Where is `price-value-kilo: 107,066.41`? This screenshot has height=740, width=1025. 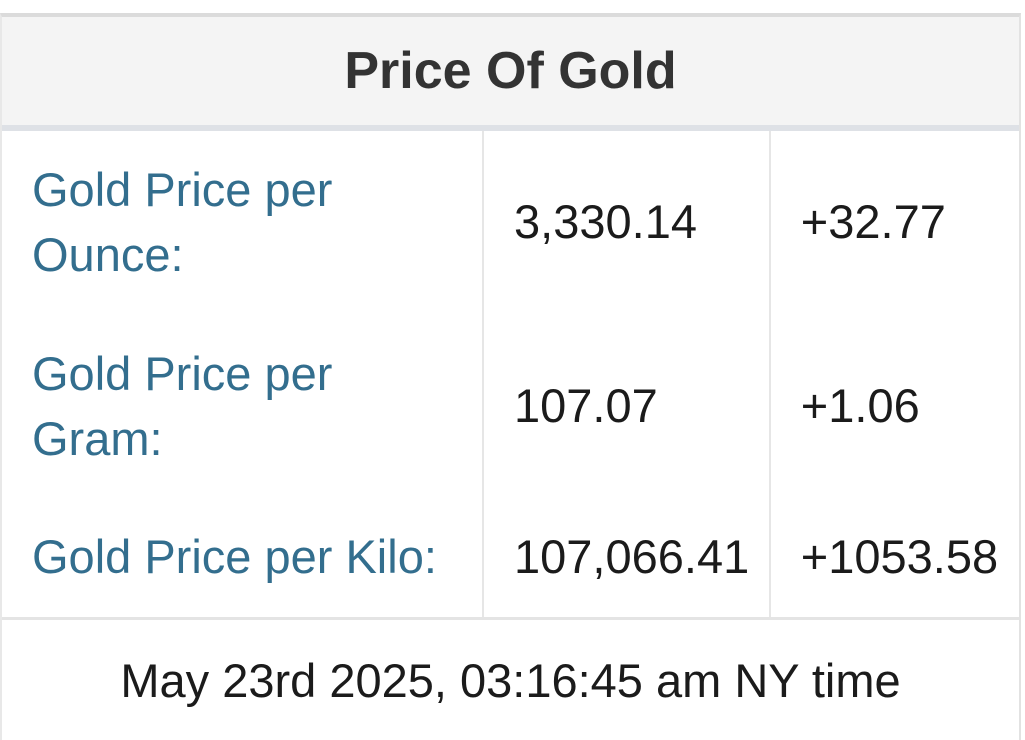 price-value-kilo: 107,066.41 is located at coordinates (625, 558).